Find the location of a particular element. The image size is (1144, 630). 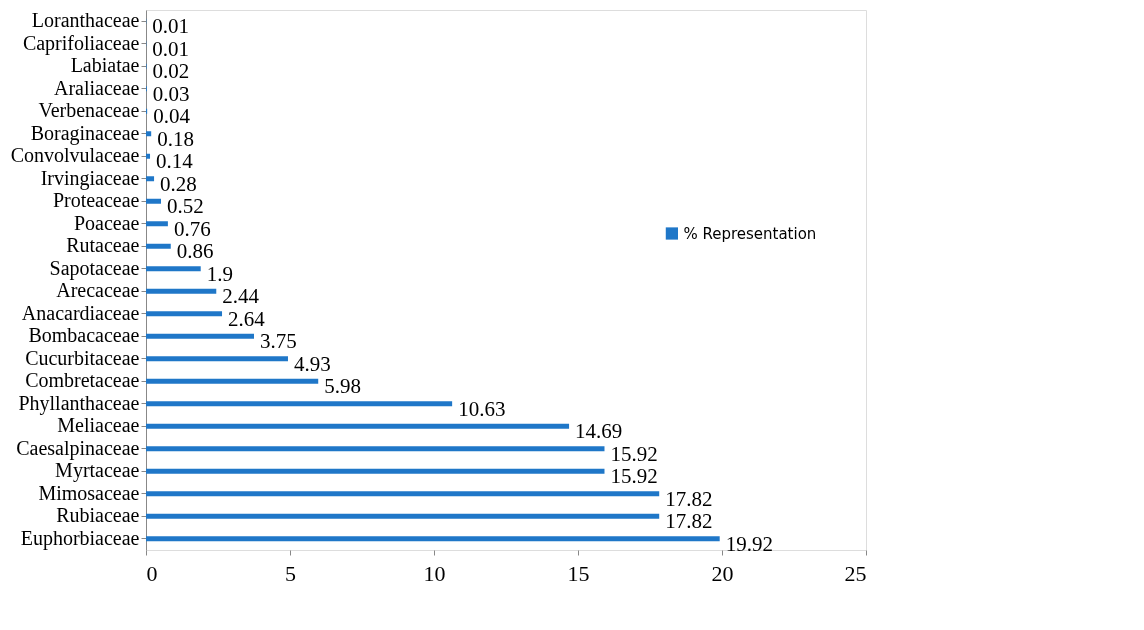

x-tick-label: 15 is located at coordinates (578, 573).